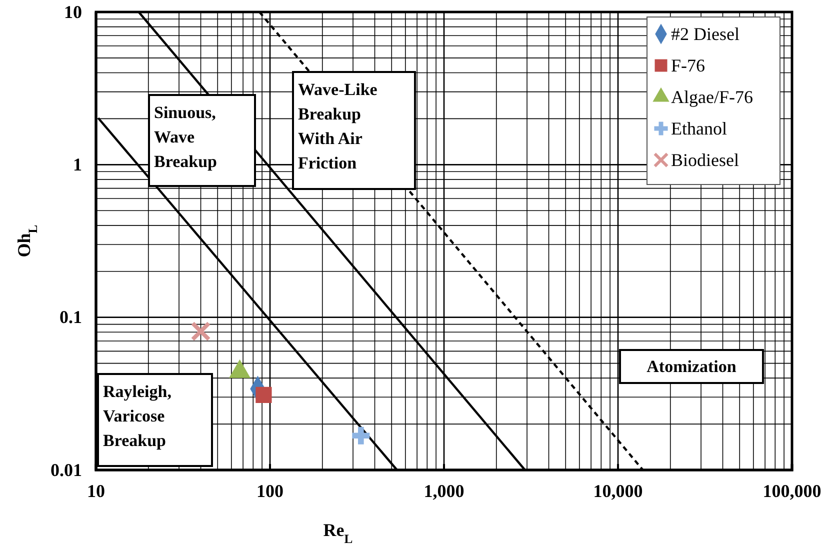 This screenshot has height=546, width=828. Describe the element at coordinates (338, 533) in the screenshot. I see `x-axis-title: Re$_{L}$` at that location.